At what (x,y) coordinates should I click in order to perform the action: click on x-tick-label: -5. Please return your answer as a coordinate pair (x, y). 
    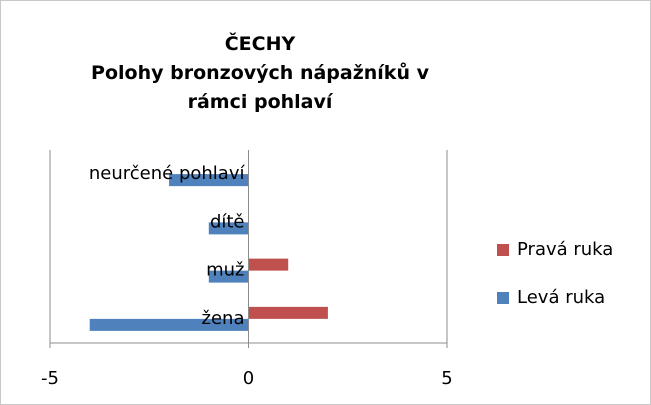
    Looking at the image, I should click on (50, 378).